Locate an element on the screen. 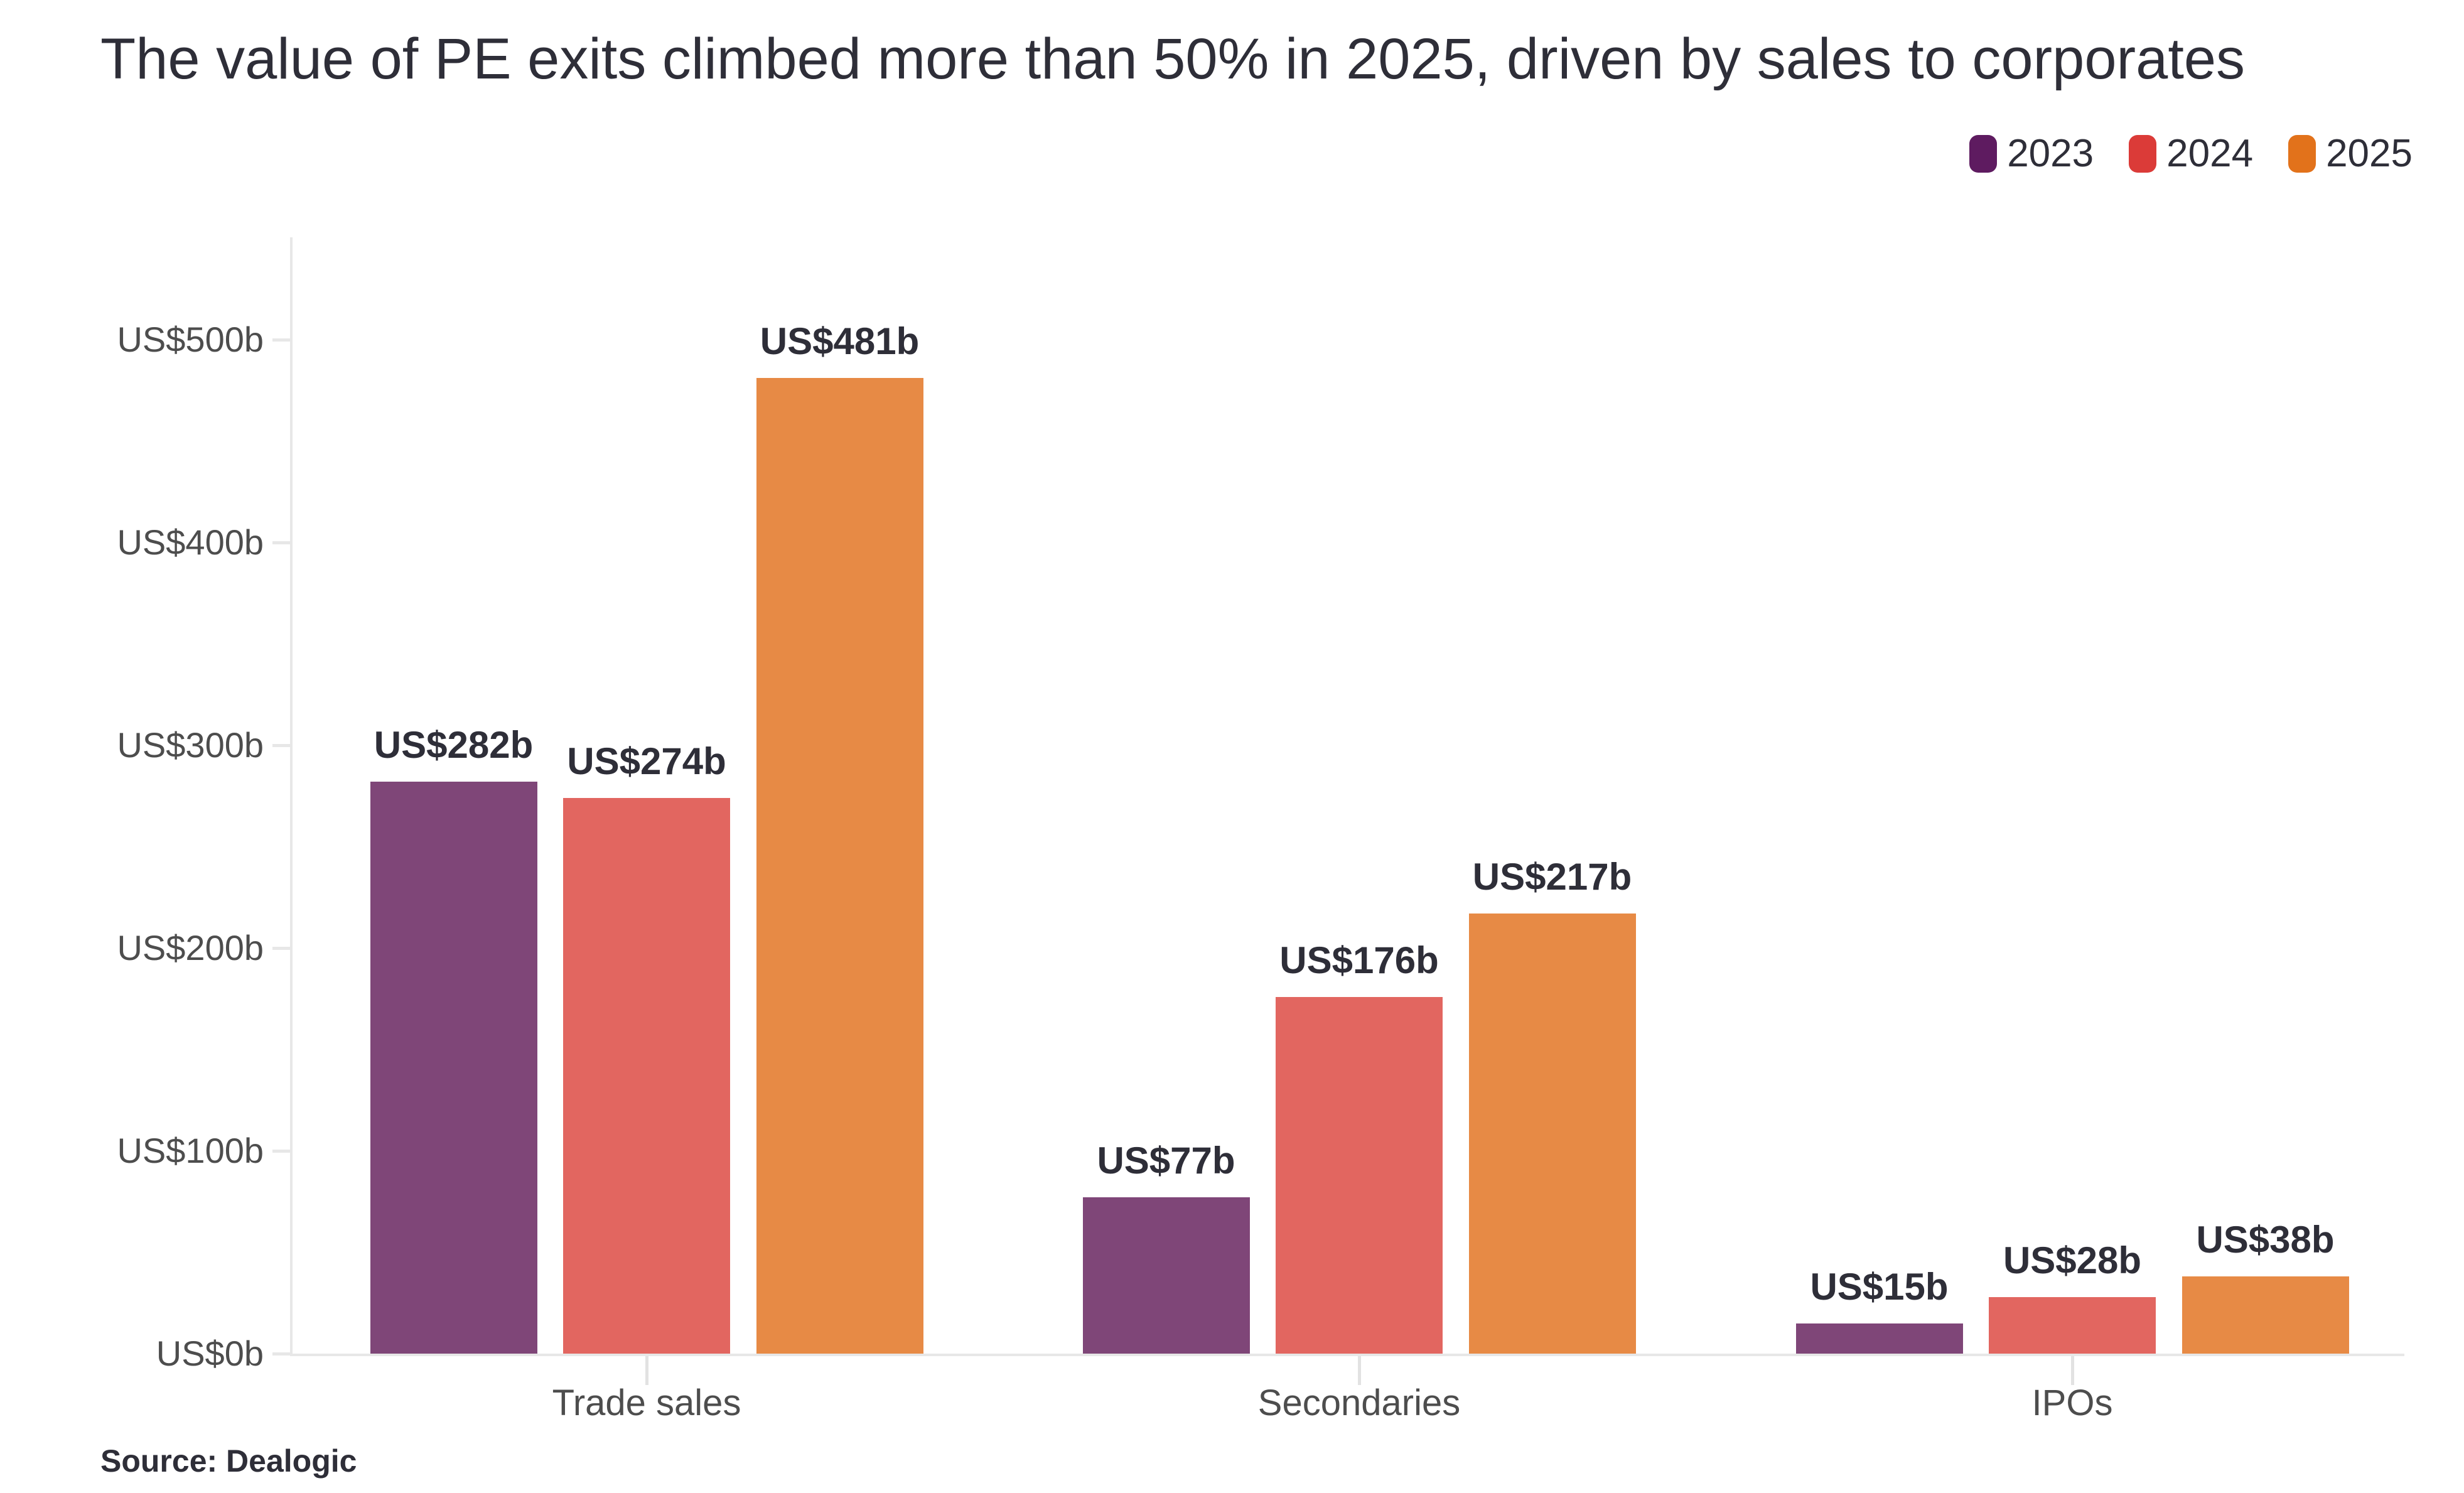  y-axis-label: US$0b is located at coordinates (210, 1353).